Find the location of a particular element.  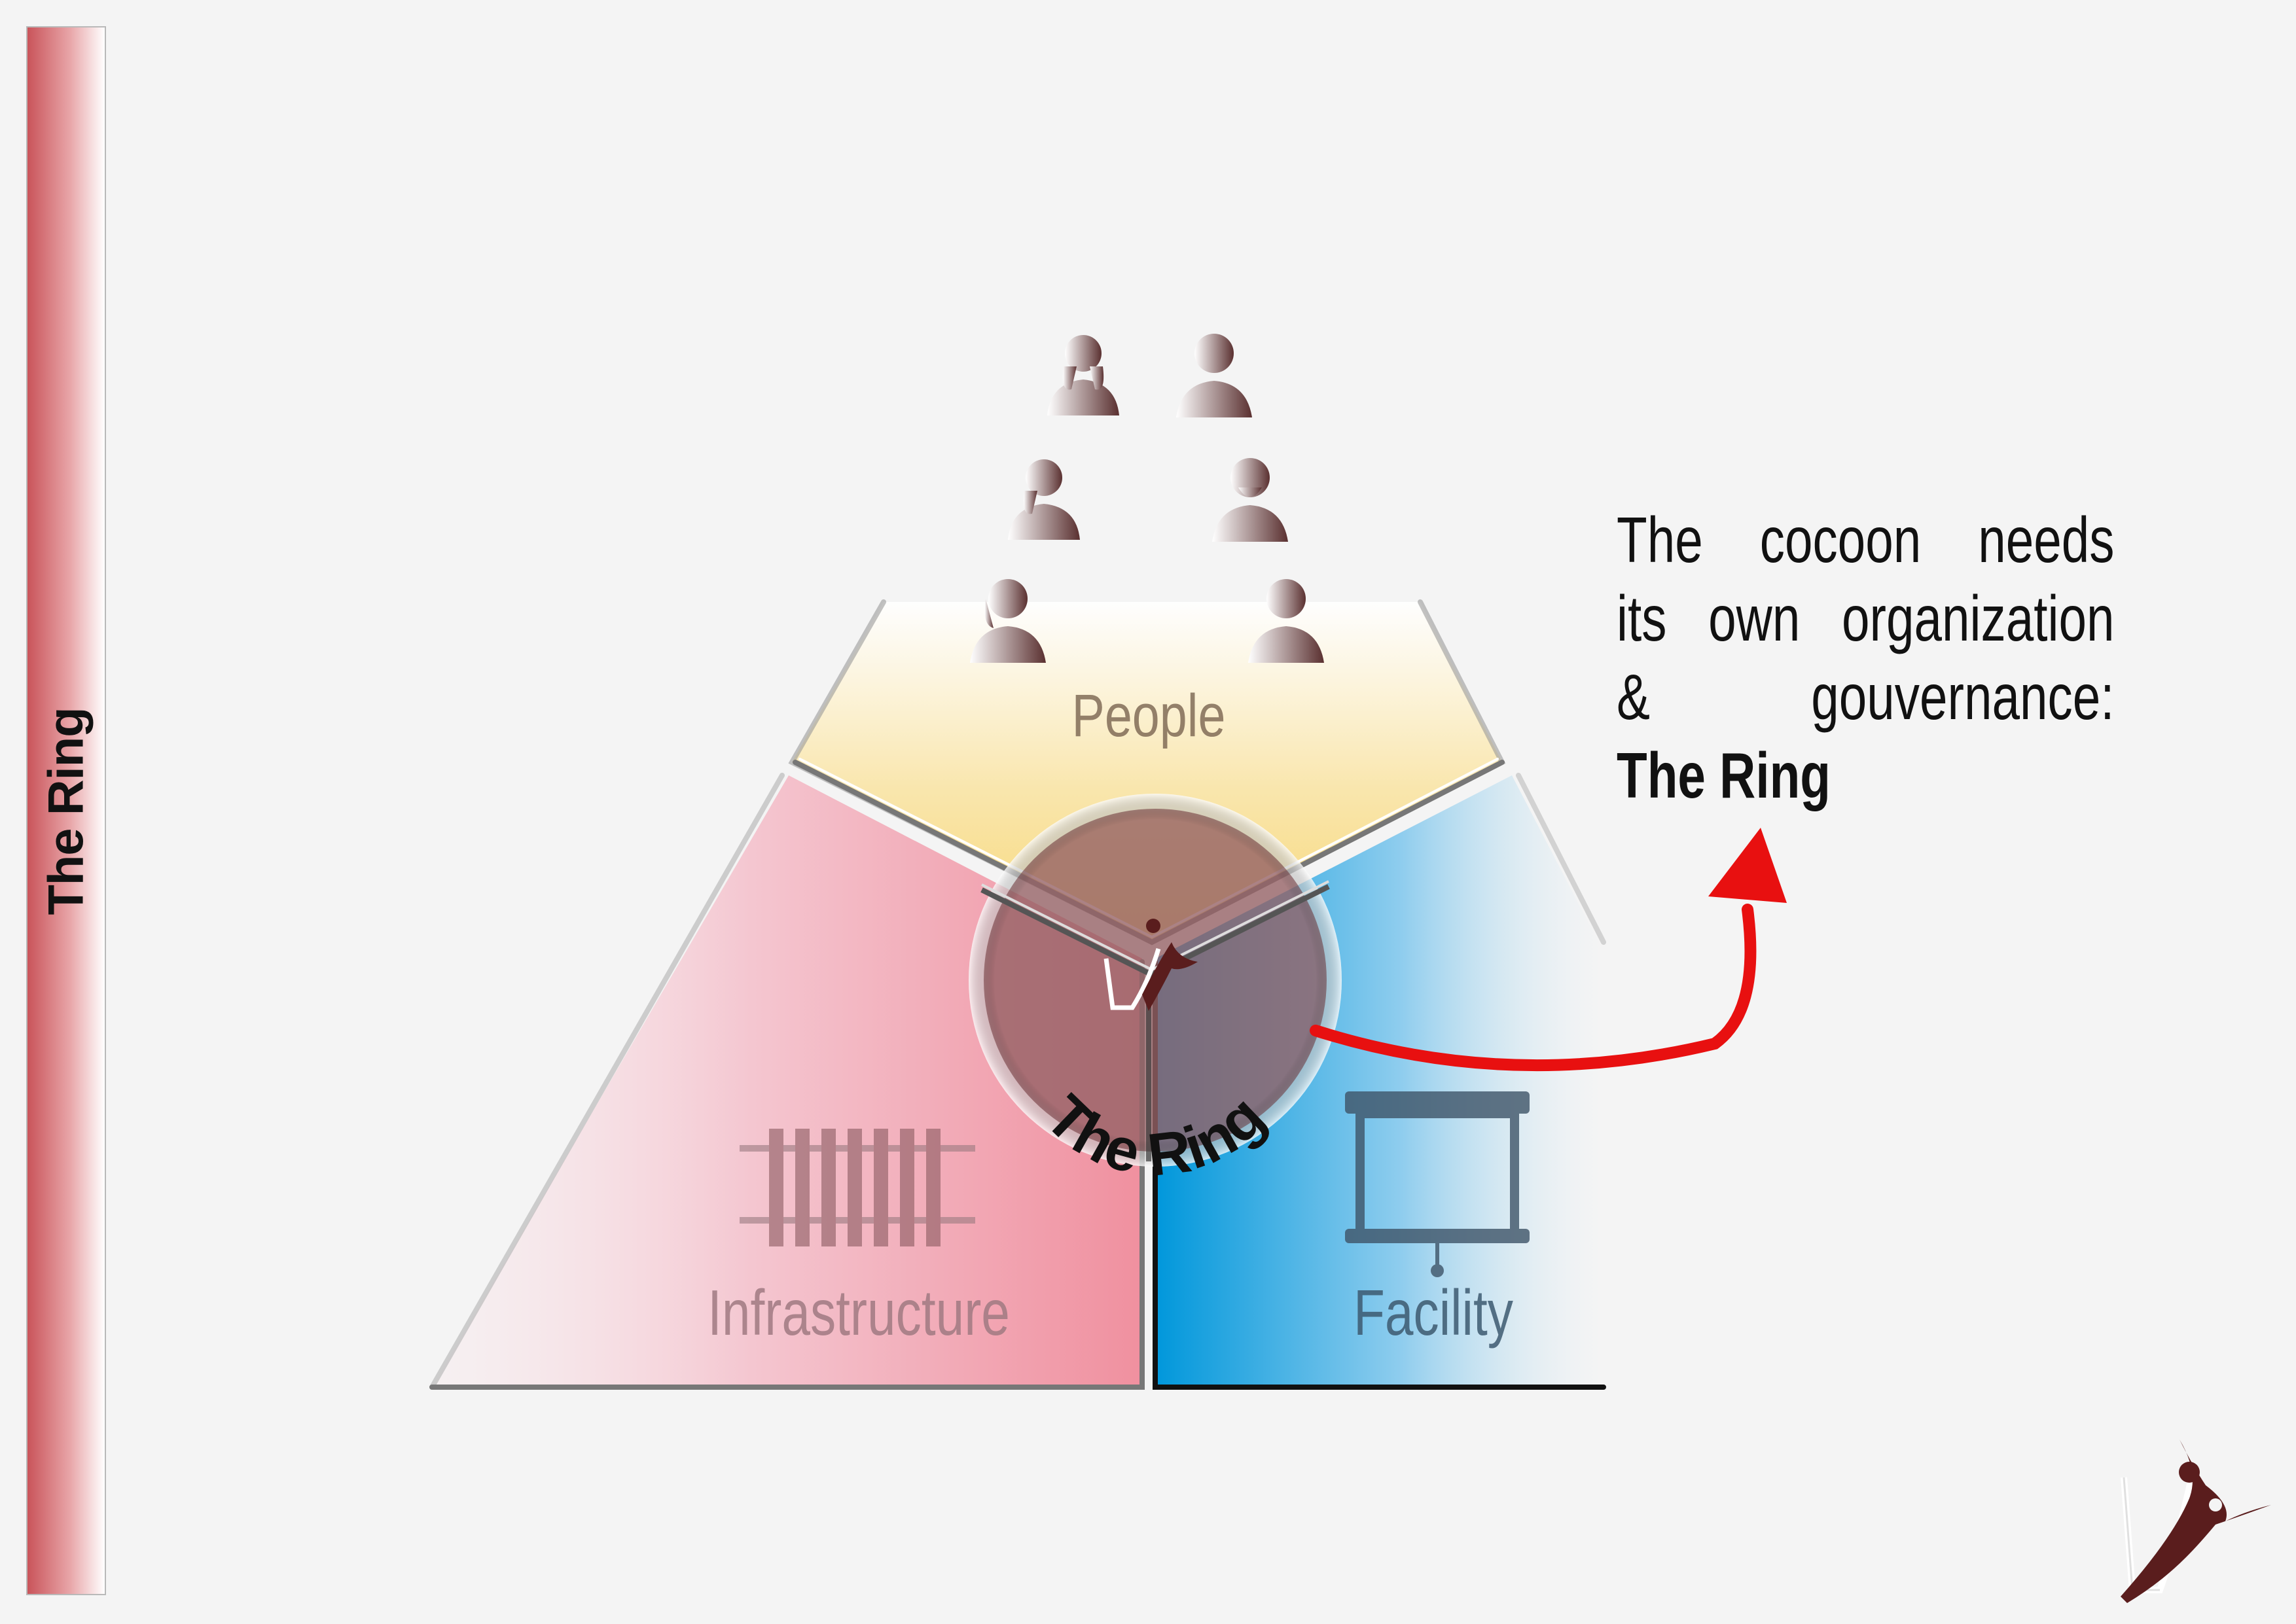

callout-arrow is located at coordinates (1548, 950).